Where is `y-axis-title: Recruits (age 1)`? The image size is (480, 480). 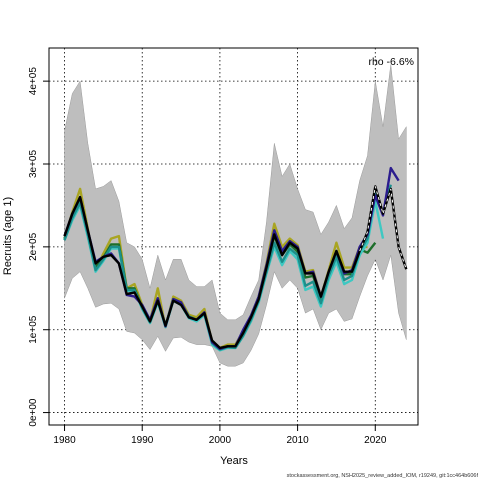
y-axis-title: Recruits (age 1) is located at coordinates (8, 236).